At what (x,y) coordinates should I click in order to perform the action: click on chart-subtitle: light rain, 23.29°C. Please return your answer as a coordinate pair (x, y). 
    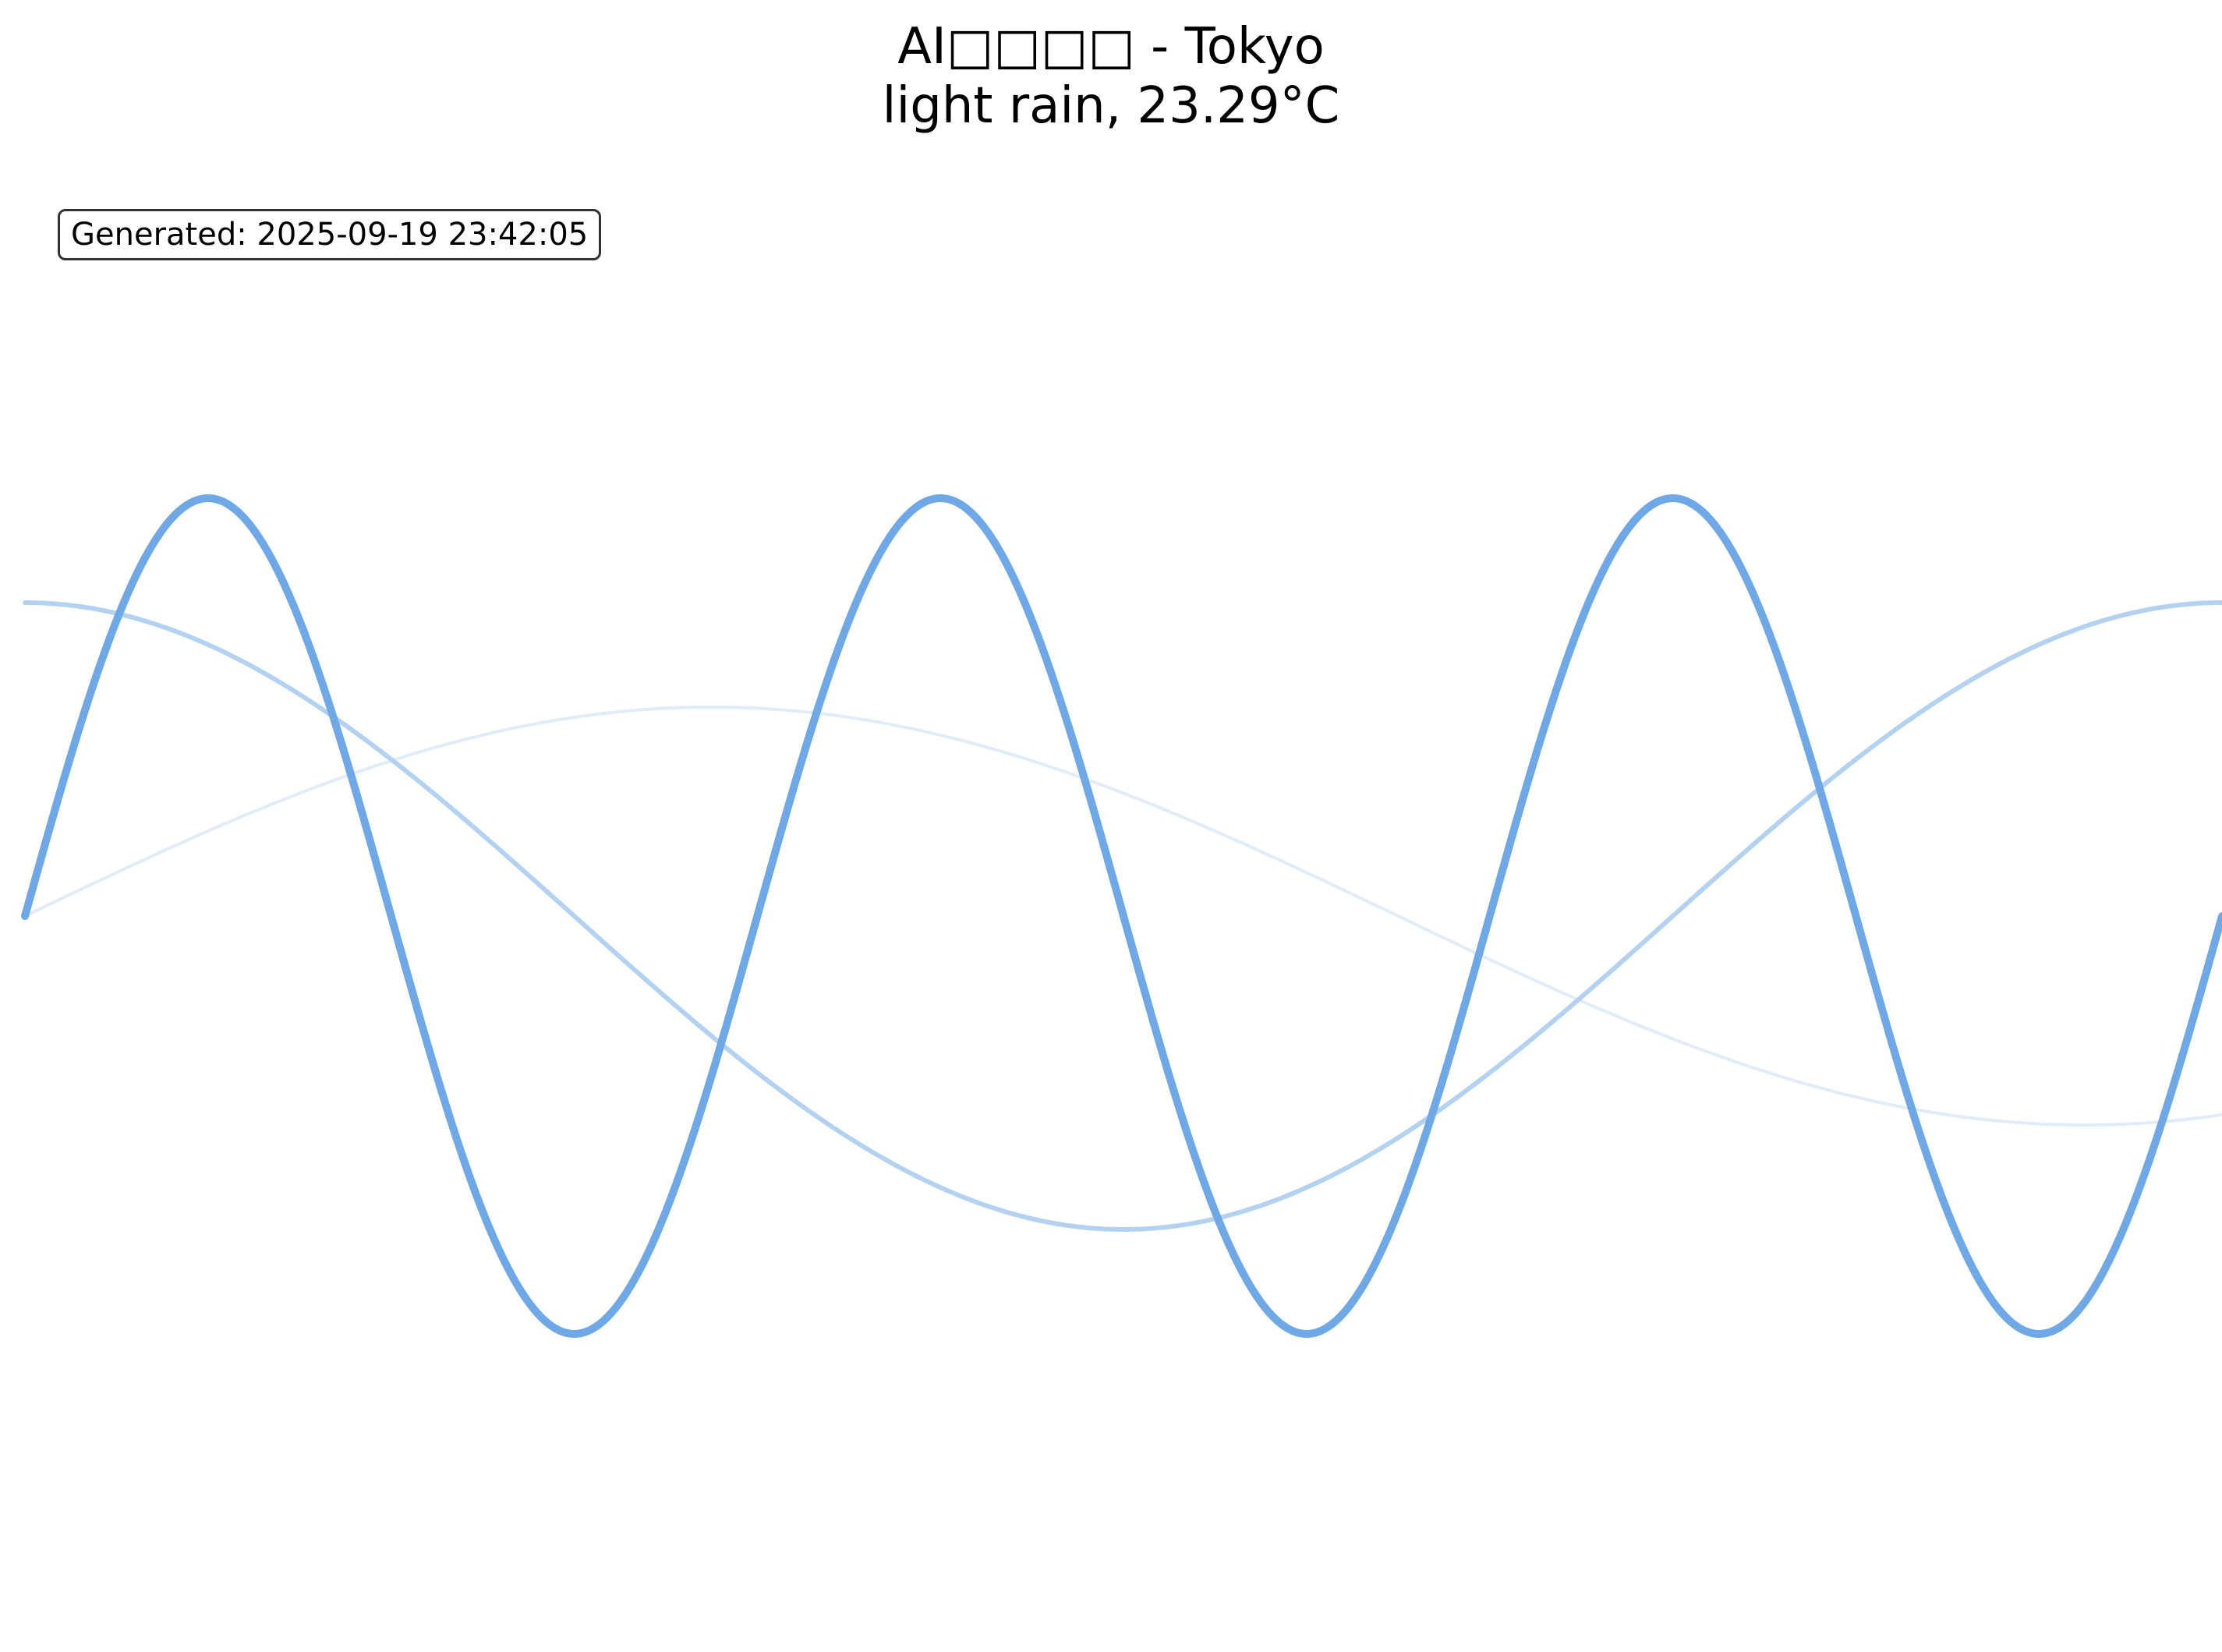
    Looking at the image, I should click on (1111, 106).